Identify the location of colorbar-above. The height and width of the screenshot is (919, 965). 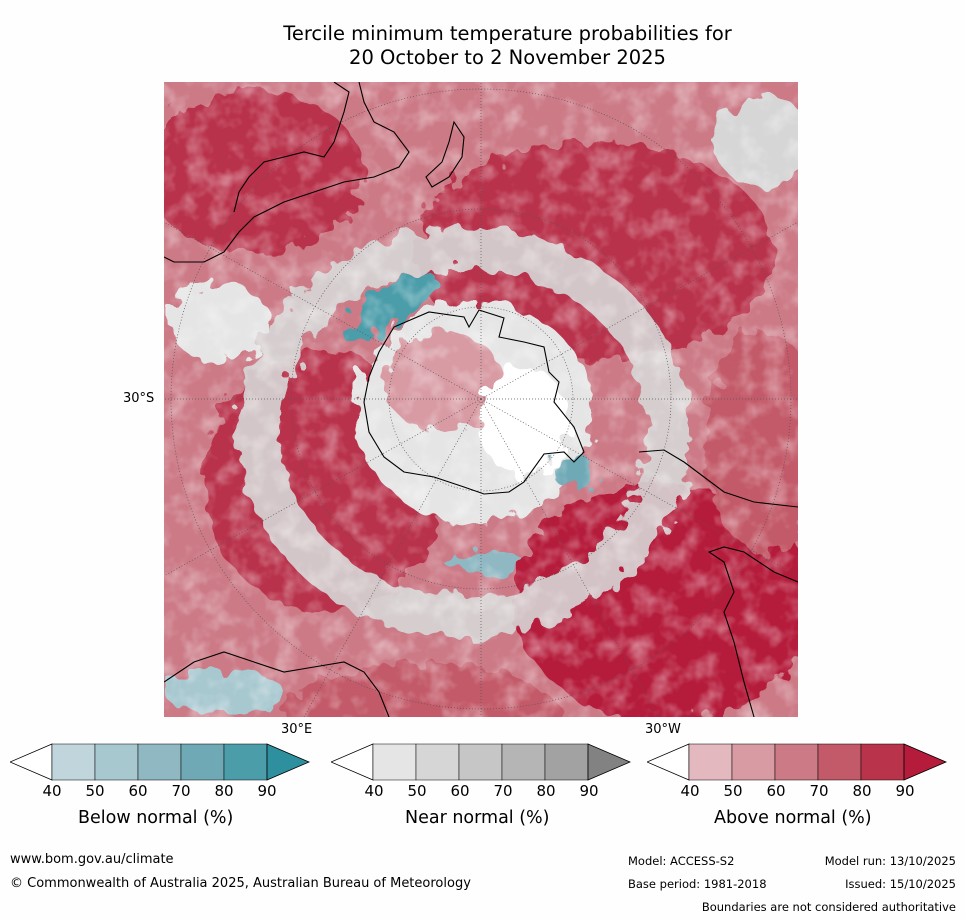
(797, 762).